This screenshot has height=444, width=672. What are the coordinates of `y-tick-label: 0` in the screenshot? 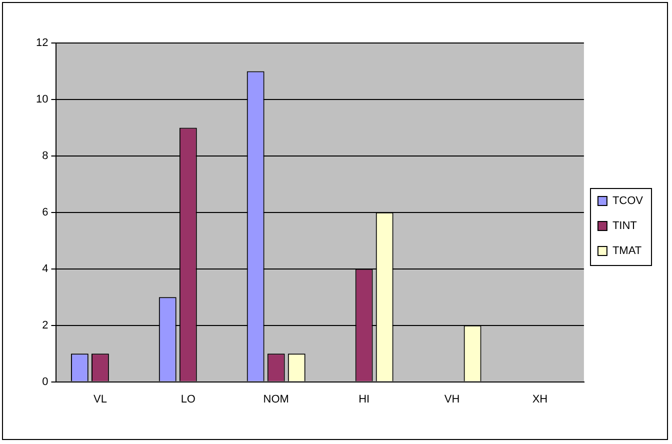 It's located at (45, 382).